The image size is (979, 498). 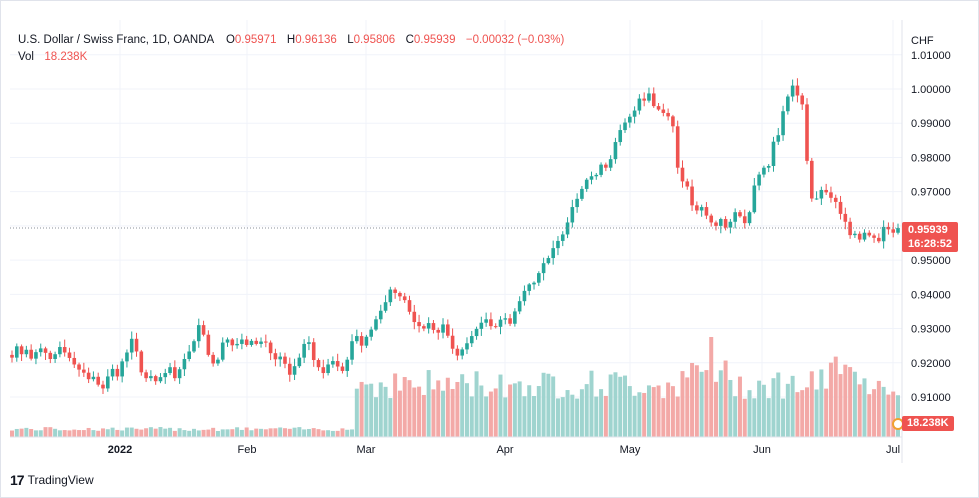 What do you see at coordinates (17, 480) in the screenshot?
I see `tradingview-logo-icon: 17` at bounding box center [17, 480].